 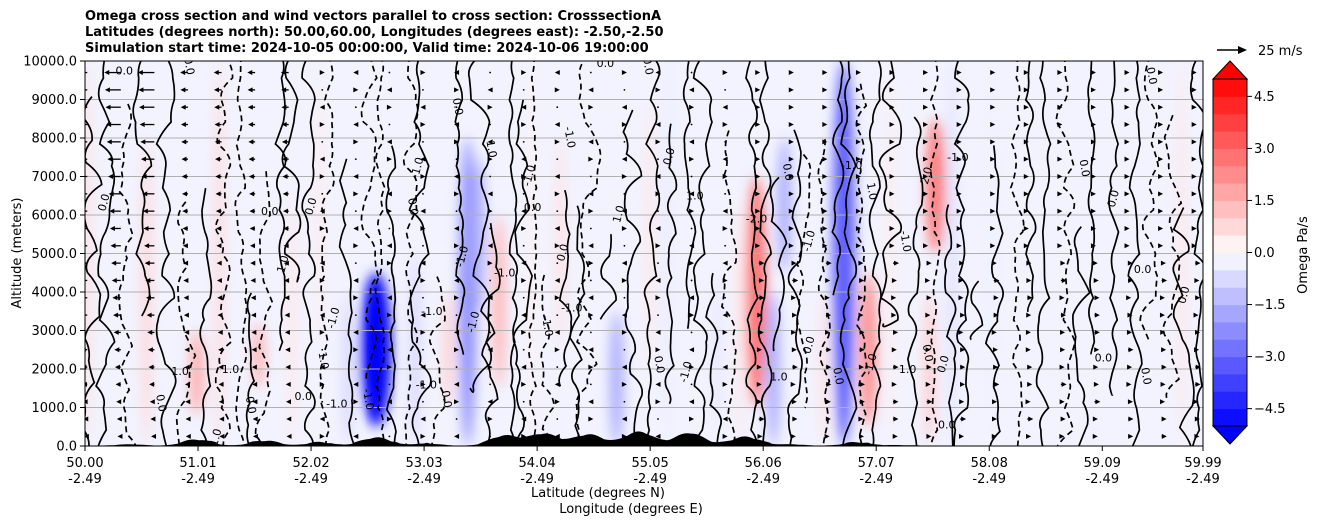 I want to click on x-tick-label-lat-9: 59.09, so click(x=1102, y=463).